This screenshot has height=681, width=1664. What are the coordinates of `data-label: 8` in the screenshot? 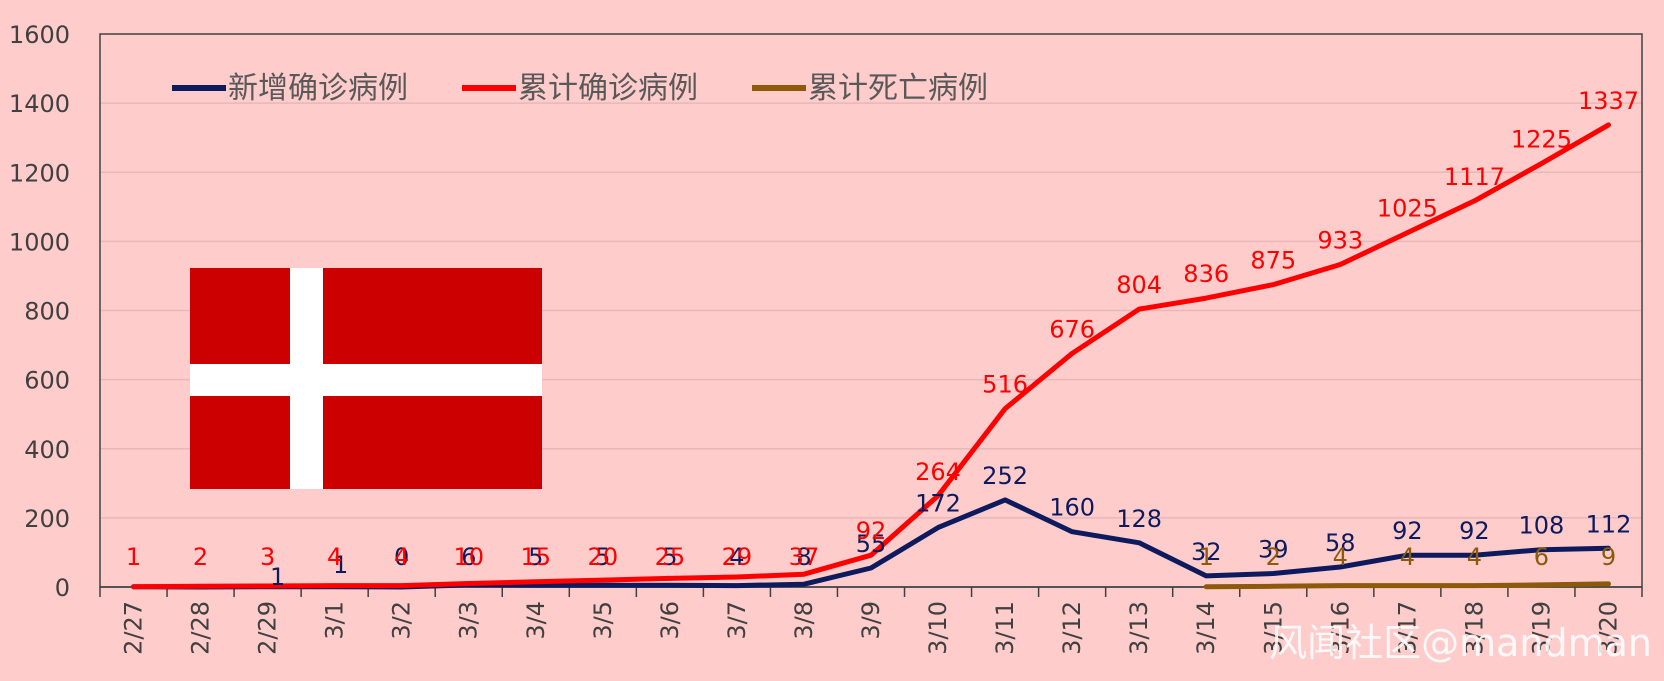 It's located at (803, 557).